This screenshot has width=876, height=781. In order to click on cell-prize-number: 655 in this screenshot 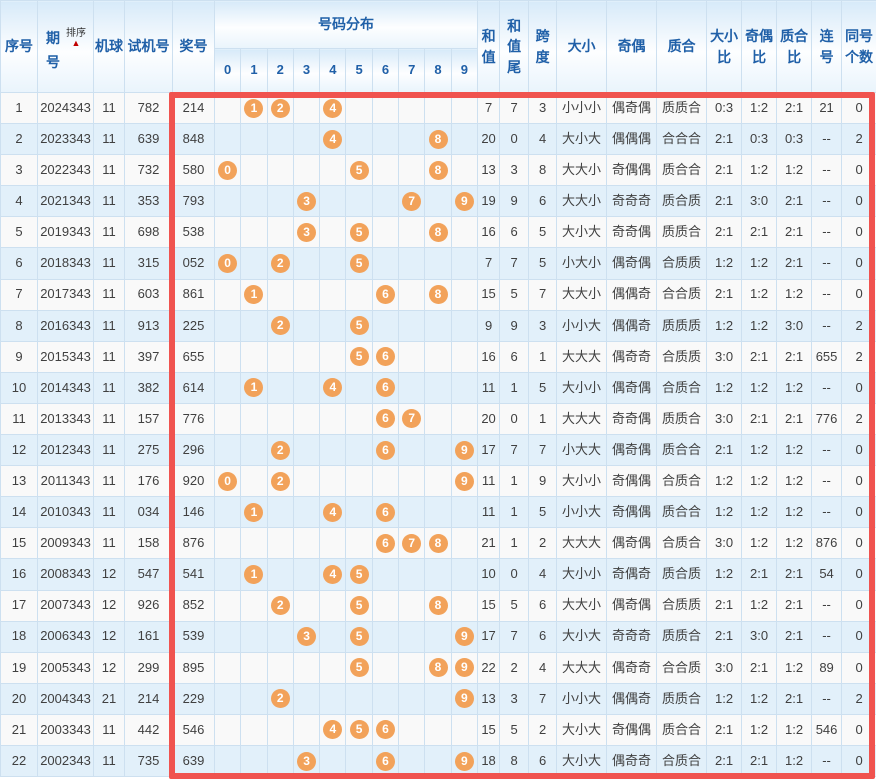, I will do `click(193, 356)`.